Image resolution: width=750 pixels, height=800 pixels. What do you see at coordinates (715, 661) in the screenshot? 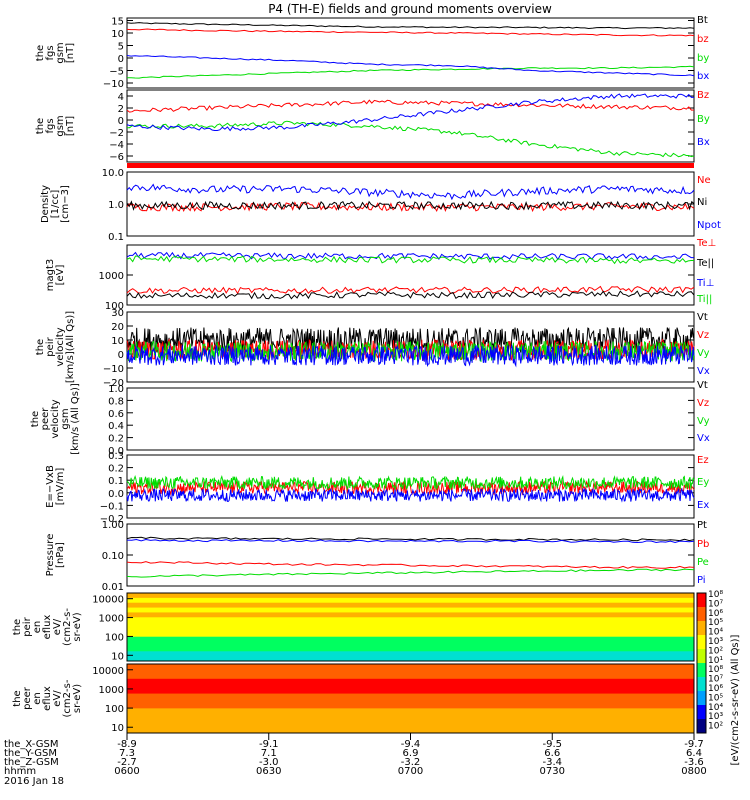
I see `colorbar-tick-label: 10¹` at bounding box center [715, 661].